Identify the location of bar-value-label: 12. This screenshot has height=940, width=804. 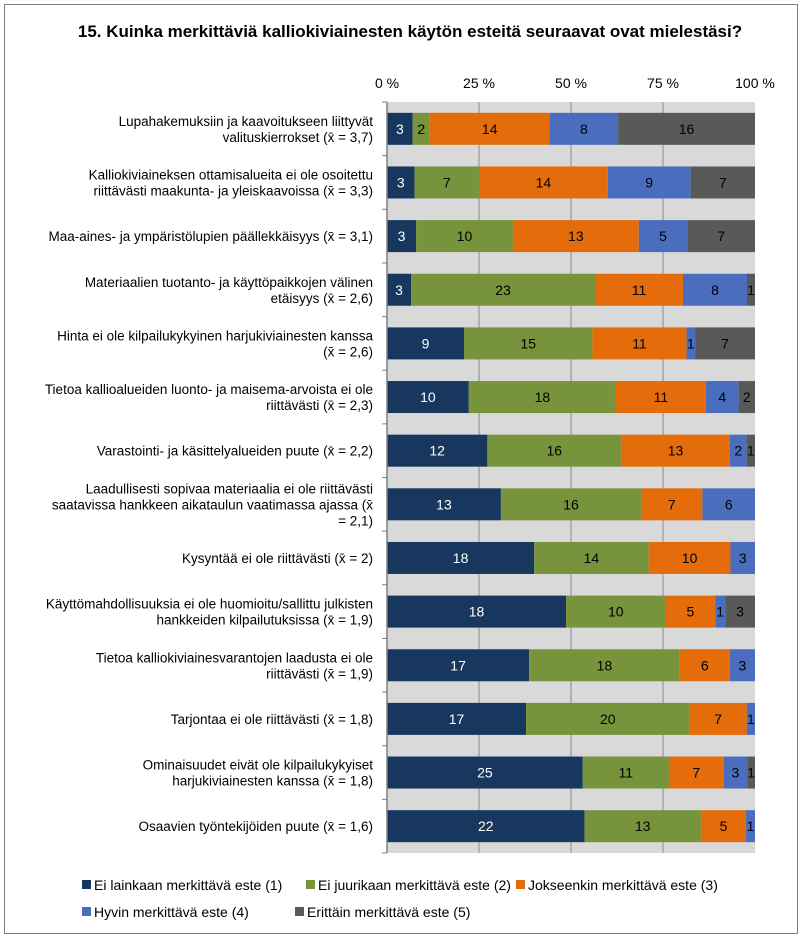
(437, 451).